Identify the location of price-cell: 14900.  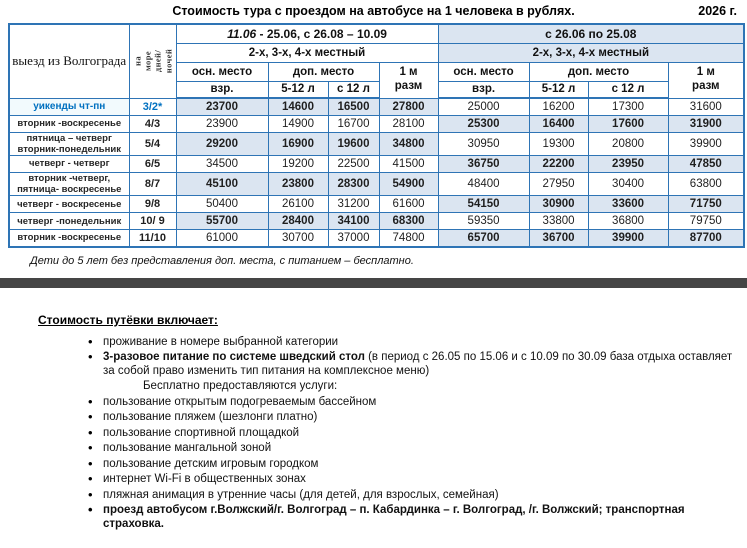
(298, 123).